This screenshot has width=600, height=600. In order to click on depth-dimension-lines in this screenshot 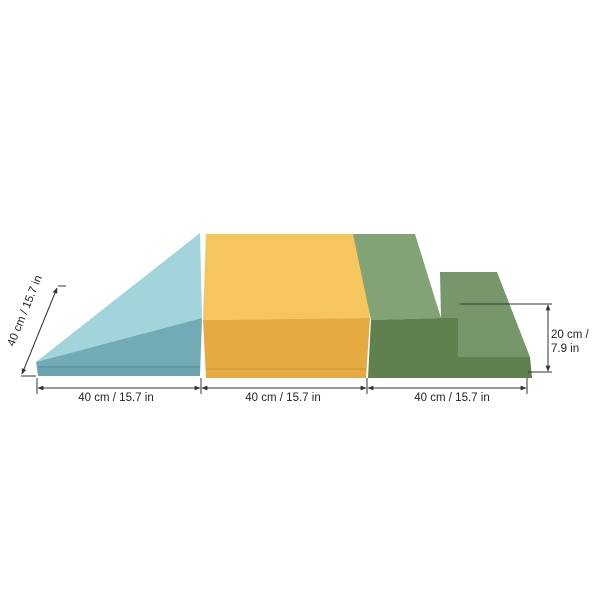, I will do `click(43, 331)`.